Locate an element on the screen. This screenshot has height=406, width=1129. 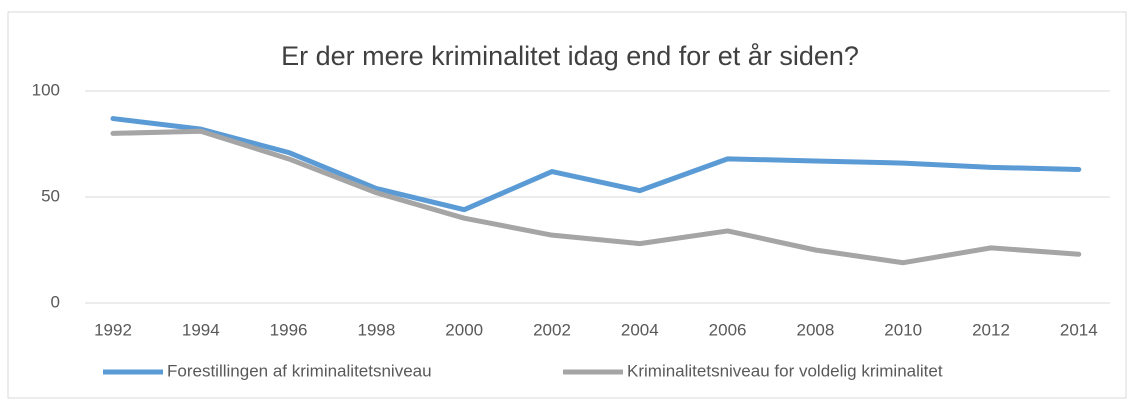
x-tick-label: 1996 is located at coordinates (289, 329).